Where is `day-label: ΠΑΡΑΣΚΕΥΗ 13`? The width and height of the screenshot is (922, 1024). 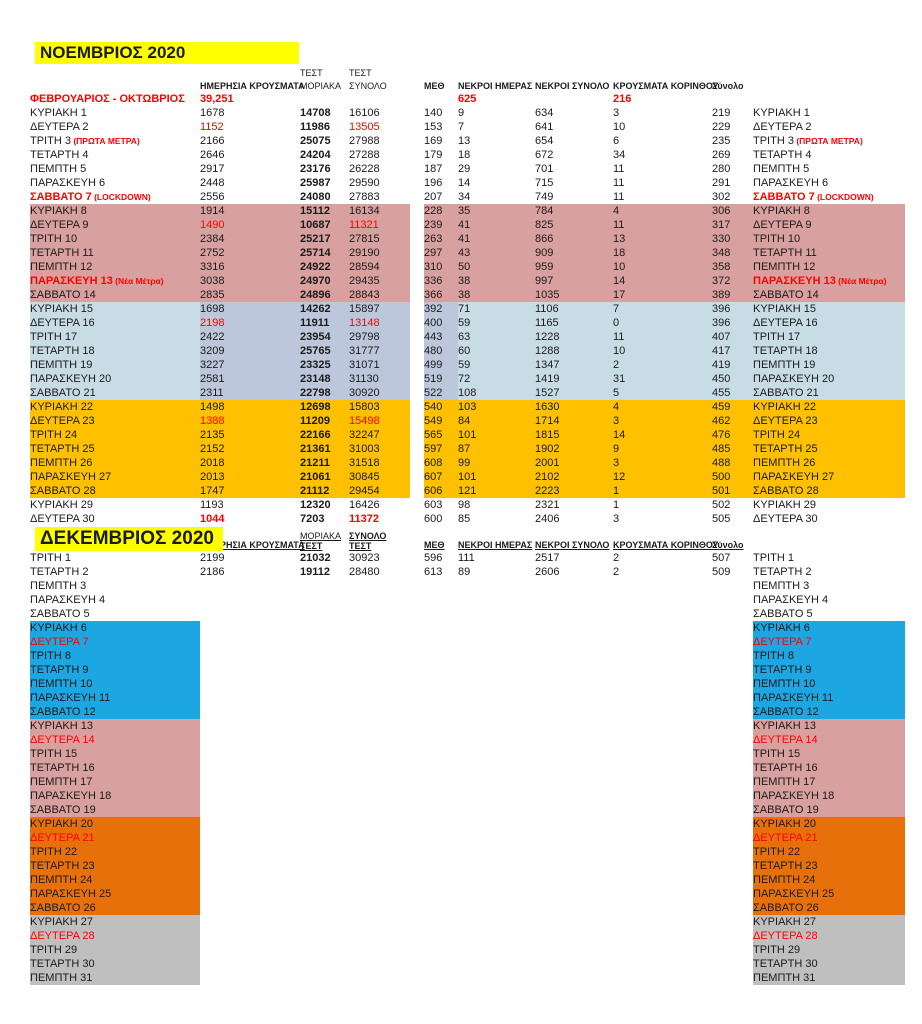
day-label: ΠΑΡΑΣΚΕΥΗ 13 is located at coordinates (71, 281).